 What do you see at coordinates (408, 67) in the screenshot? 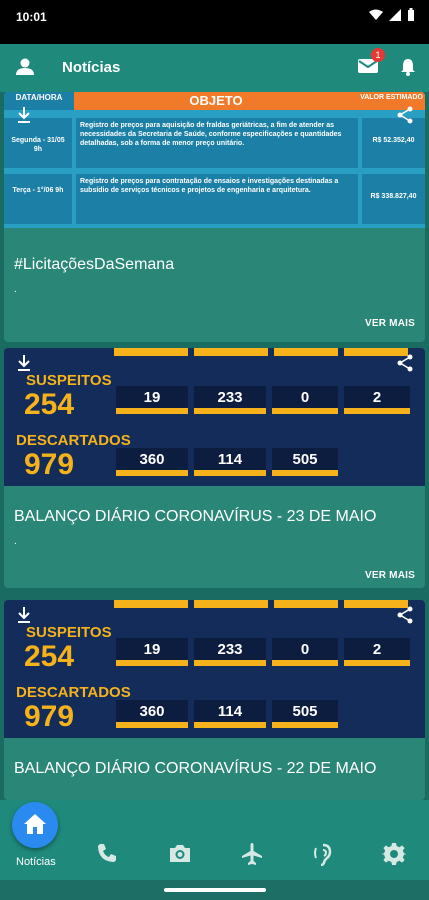
I see `bell-icon` at bounding box center [408, 67].